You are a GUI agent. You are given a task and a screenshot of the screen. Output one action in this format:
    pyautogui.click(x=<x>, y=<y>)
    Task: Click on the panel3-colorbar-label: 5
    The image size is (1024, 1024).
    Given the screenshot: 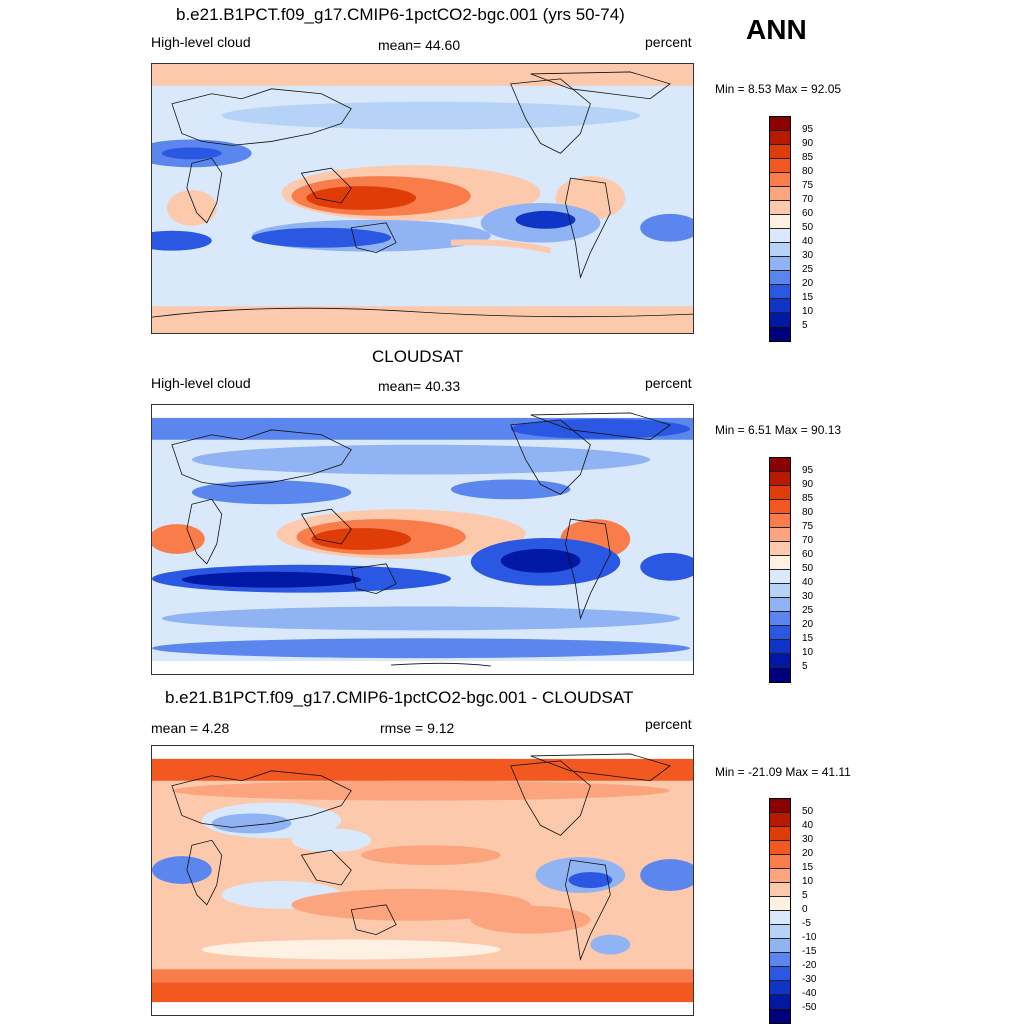 What is the action you would take?
    pyautogui.click(x=805, y=895)
    